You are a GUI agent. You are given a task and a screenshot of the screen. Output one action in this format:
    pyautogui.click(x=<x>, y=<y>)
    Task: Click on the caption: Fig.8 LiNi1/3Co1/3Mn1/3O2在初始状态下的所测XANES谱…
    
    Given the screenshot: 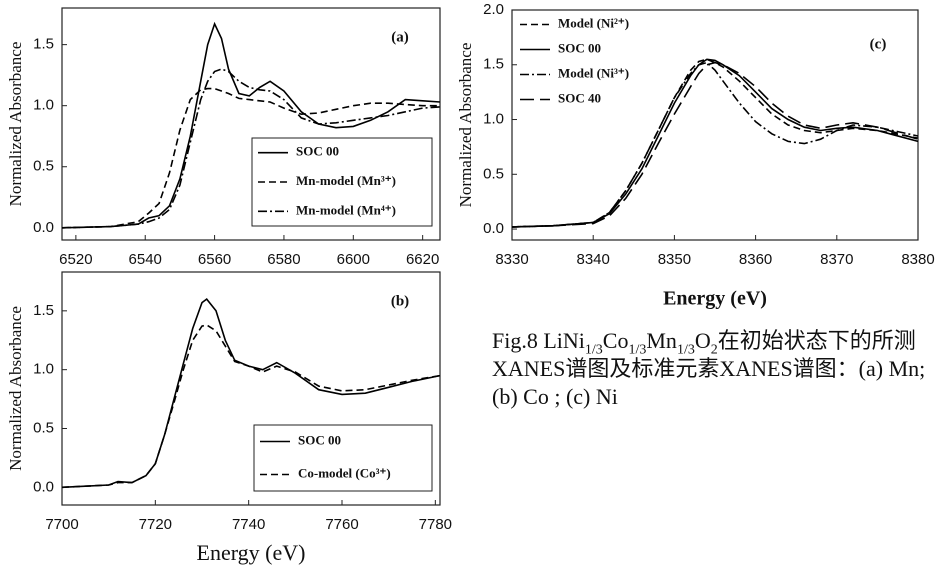 What is the action you would take?
    pyautogui.click(x=717, y=369)
    